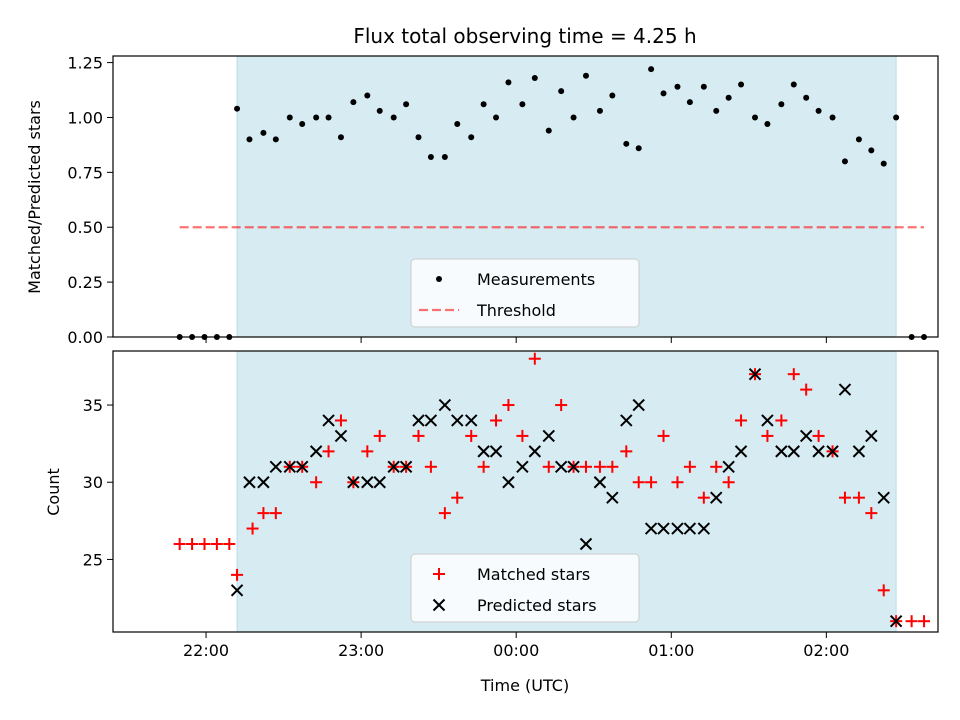  I want to click on x-axis-label: Time (UTC), so click(524, 685).